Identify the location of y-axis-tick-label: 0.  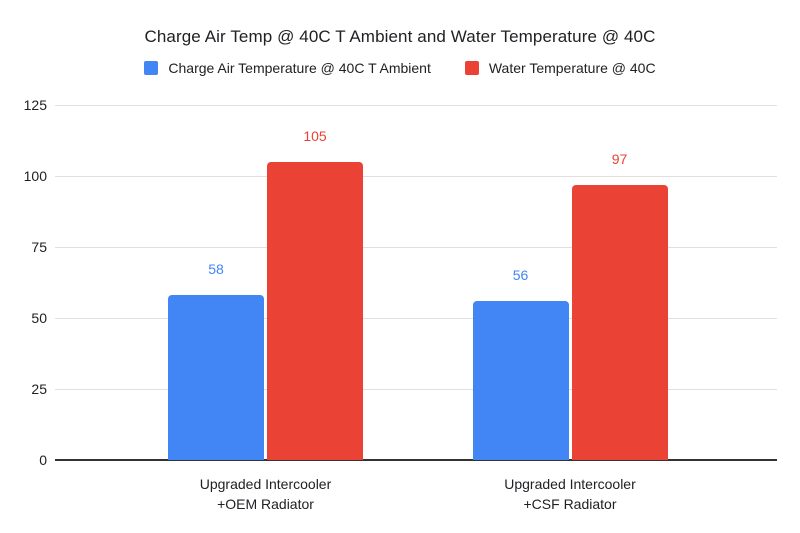
(43, 460).